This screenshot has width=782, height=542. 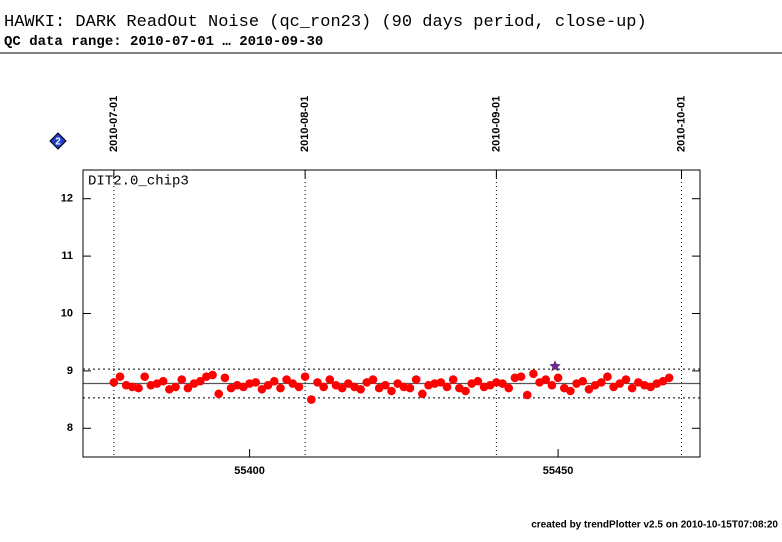 I want to click on y-tick-label: 8, so click(x=70, y=428).